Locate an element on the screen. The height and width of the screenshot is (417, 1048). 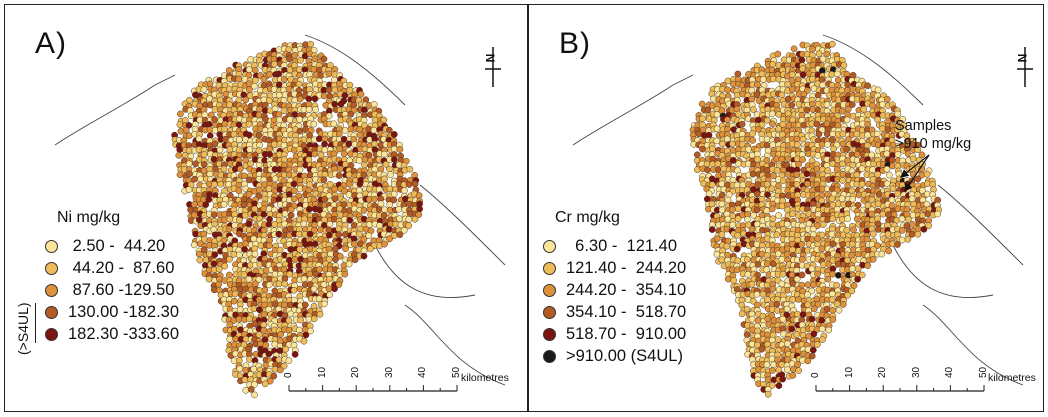
legend-range: 87.60 -129.50 is located at coordinates (121, 290).